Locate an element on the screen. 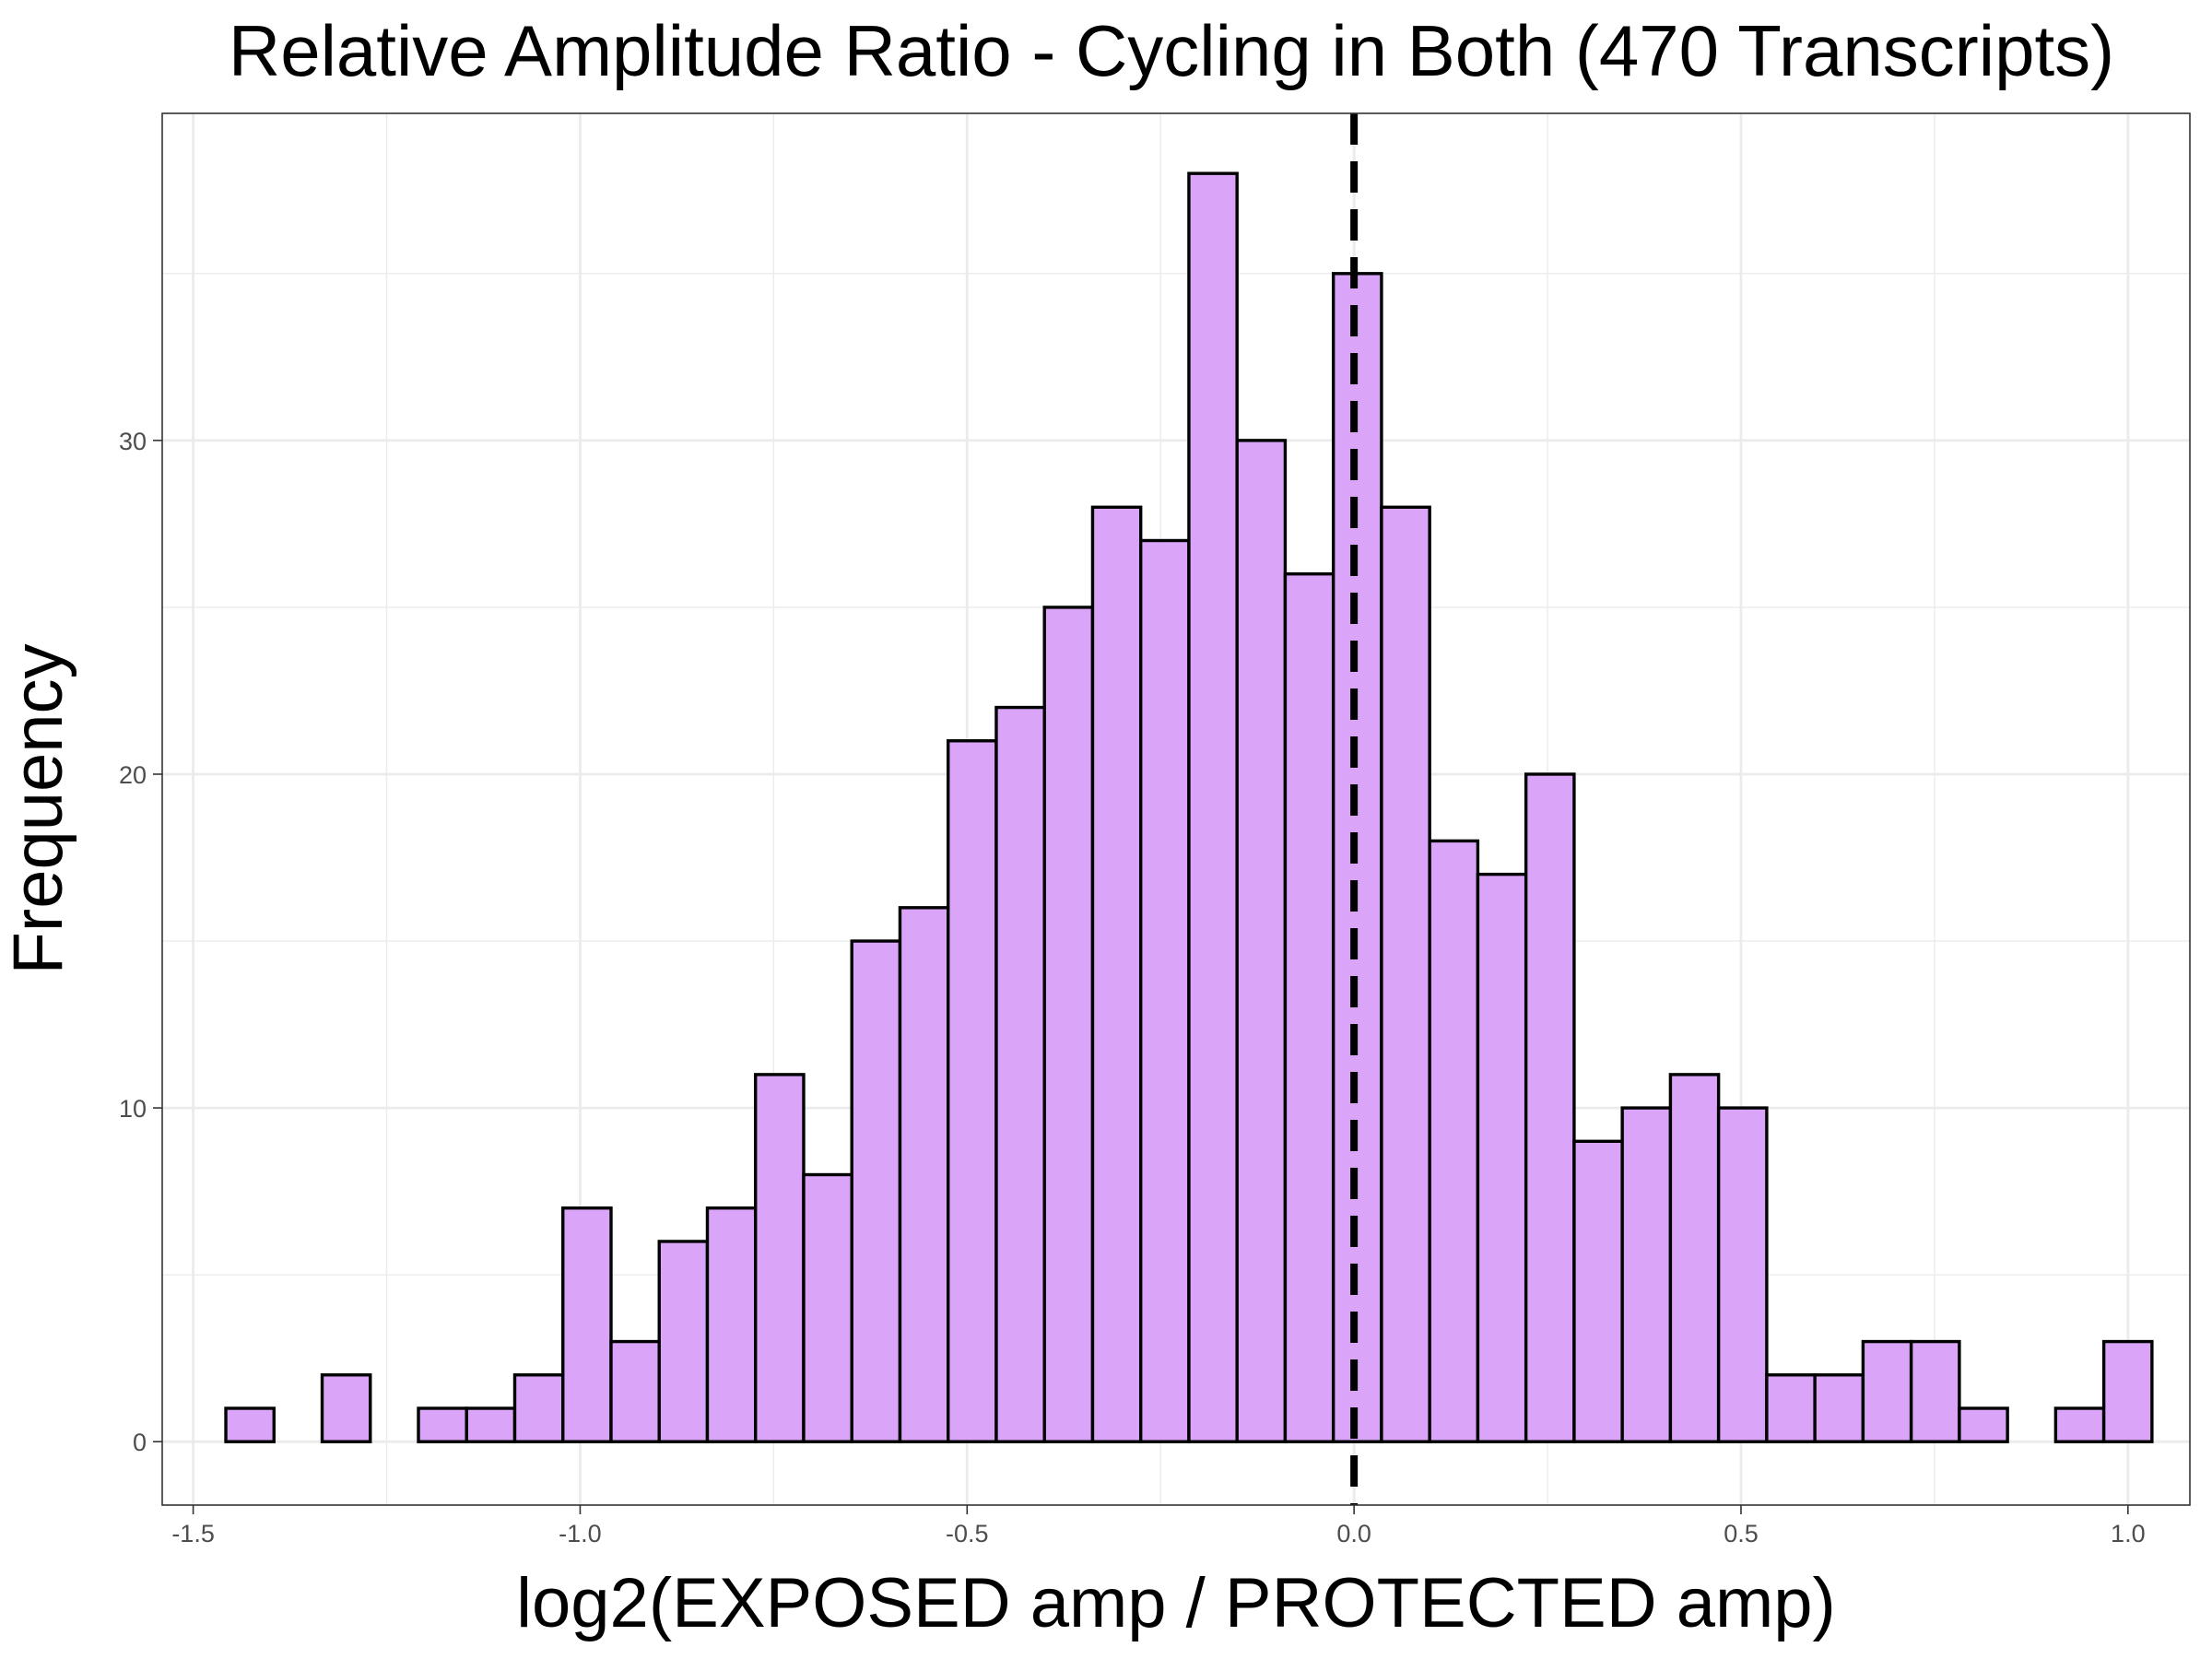  x-tick-label: 0.5 is located at coordinates (1741, 1533).